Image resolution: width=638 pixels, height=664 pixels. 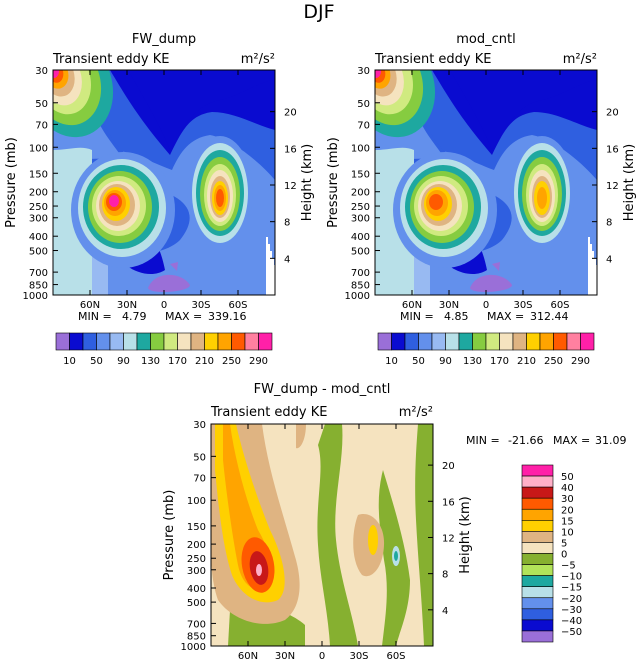 What do you see at coordinates (287, 223) in the screenshot?
I see `height-tick-label: 8` at bounding box center [287, 223].